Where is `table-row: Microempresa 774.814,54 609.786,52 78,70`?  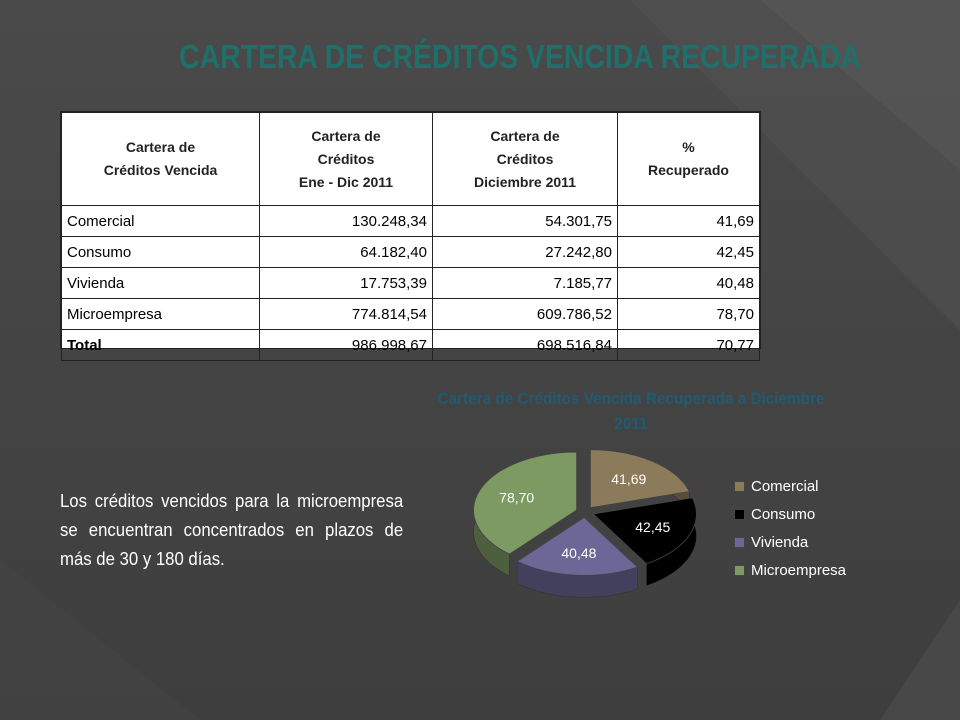 table-row: Microempresa 774.814,54 609.786,52 78,70 is located at coordinates (410, 314).